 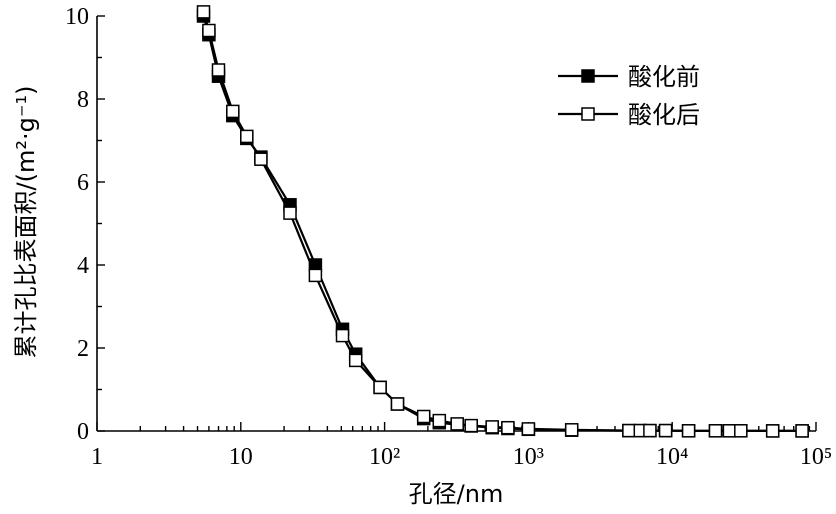 I want to click on legend-item-2: 酸化后, so click(x=629, y=115).